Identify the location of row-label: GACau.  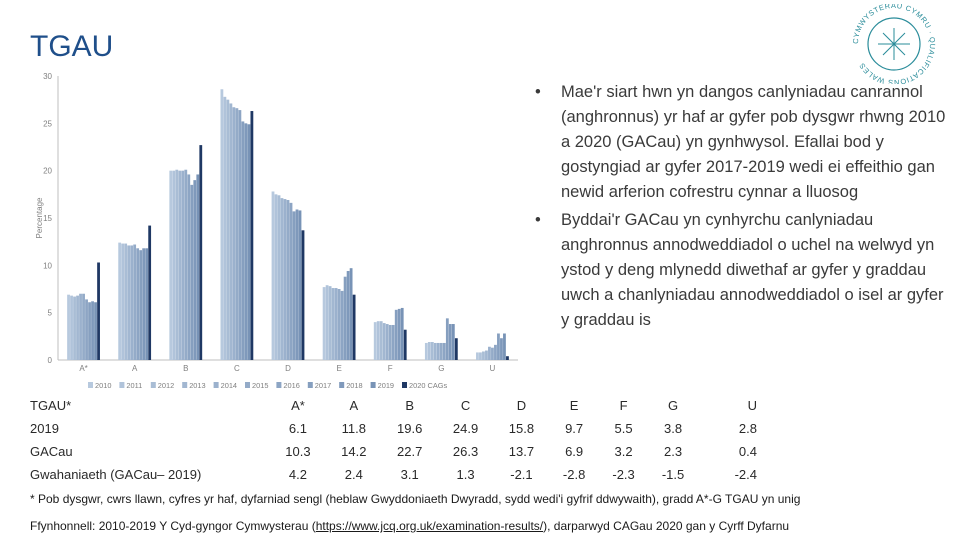
(51, 451).